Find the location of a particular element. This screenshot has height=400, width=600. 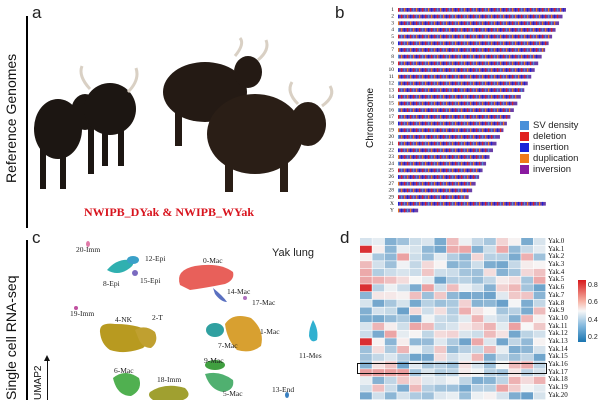

panel-c-letter: c is located at coordinates (36, 237).